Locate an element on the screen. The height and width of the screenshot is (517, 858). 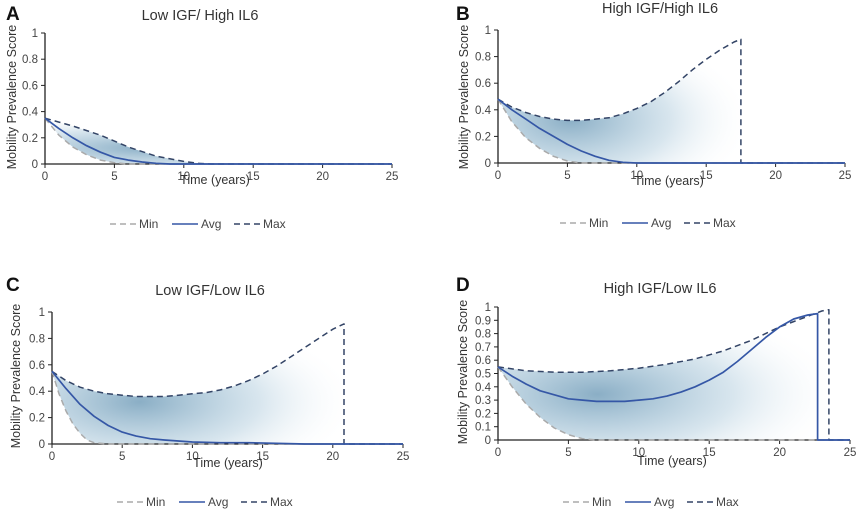
y-tick-label: 0.9 is located at coordinates (483, 321).